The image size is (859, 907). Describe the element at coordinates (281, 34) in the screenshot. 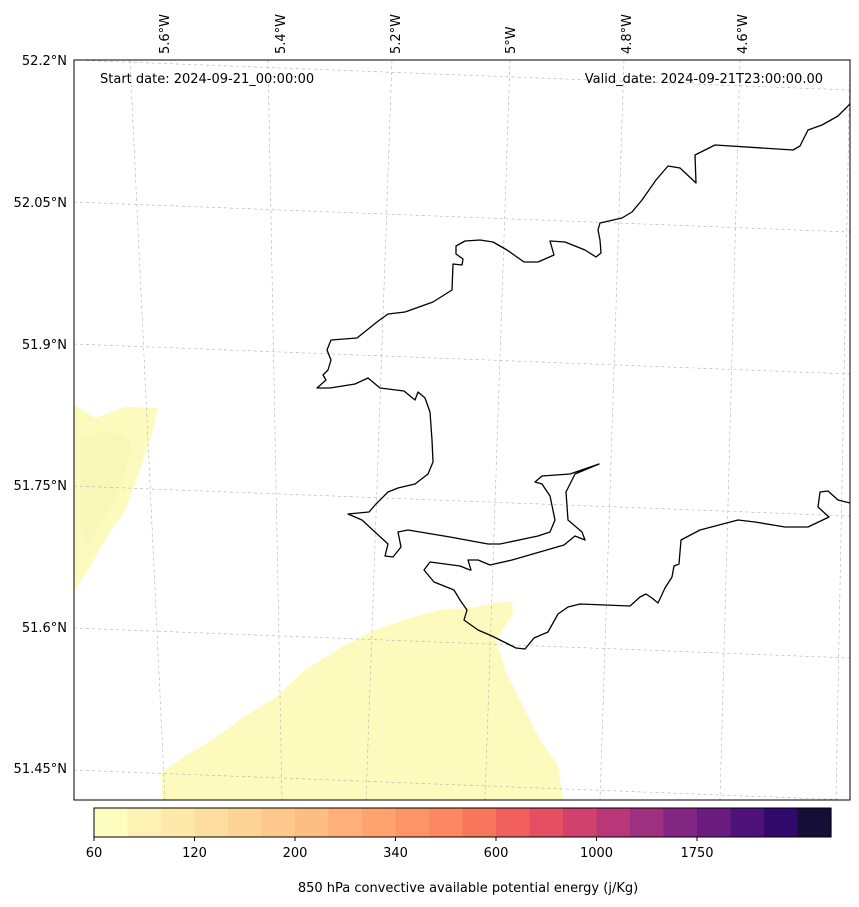

I see `lon-label: 5.4°W` at that location.